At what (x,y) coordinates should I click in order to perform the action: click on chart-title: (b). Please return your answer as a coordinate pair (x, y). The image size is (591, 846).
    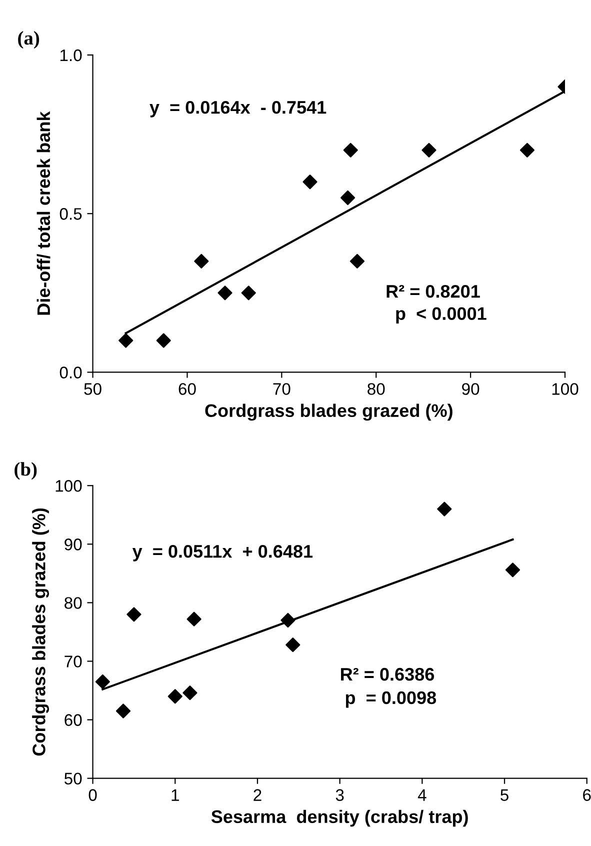
    Looking at the image, I should click on (25, 471).